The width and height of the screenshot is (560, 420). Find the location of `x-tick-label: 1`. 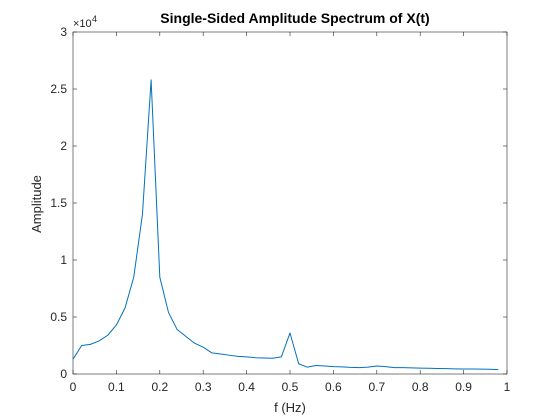

x-tick-label: 1 is located at coordinates (507, 387).